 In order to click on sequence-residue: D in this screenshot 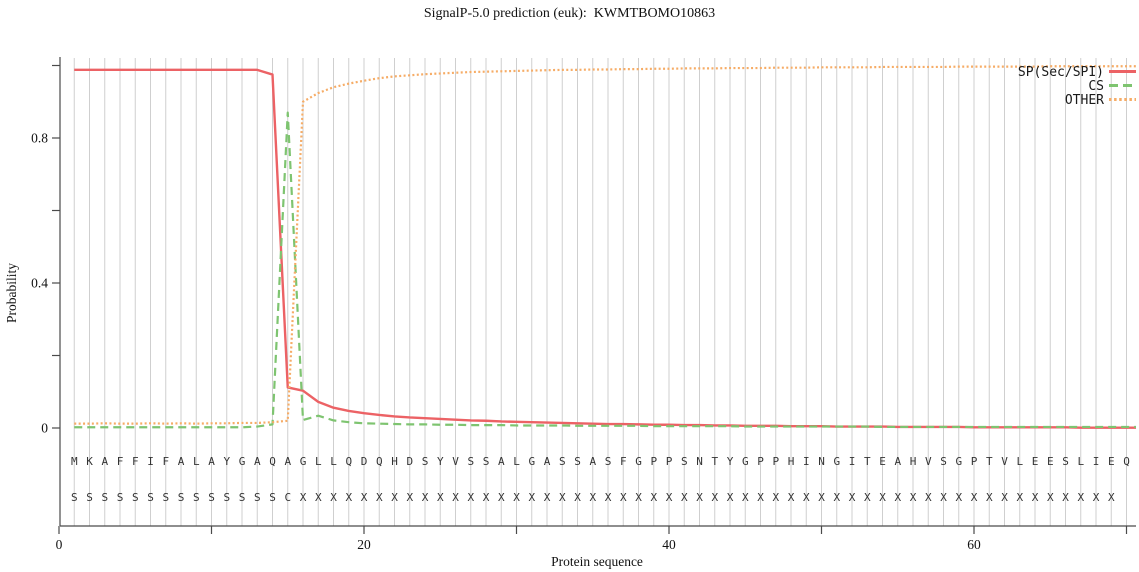, I will do `click(409, 461)`.